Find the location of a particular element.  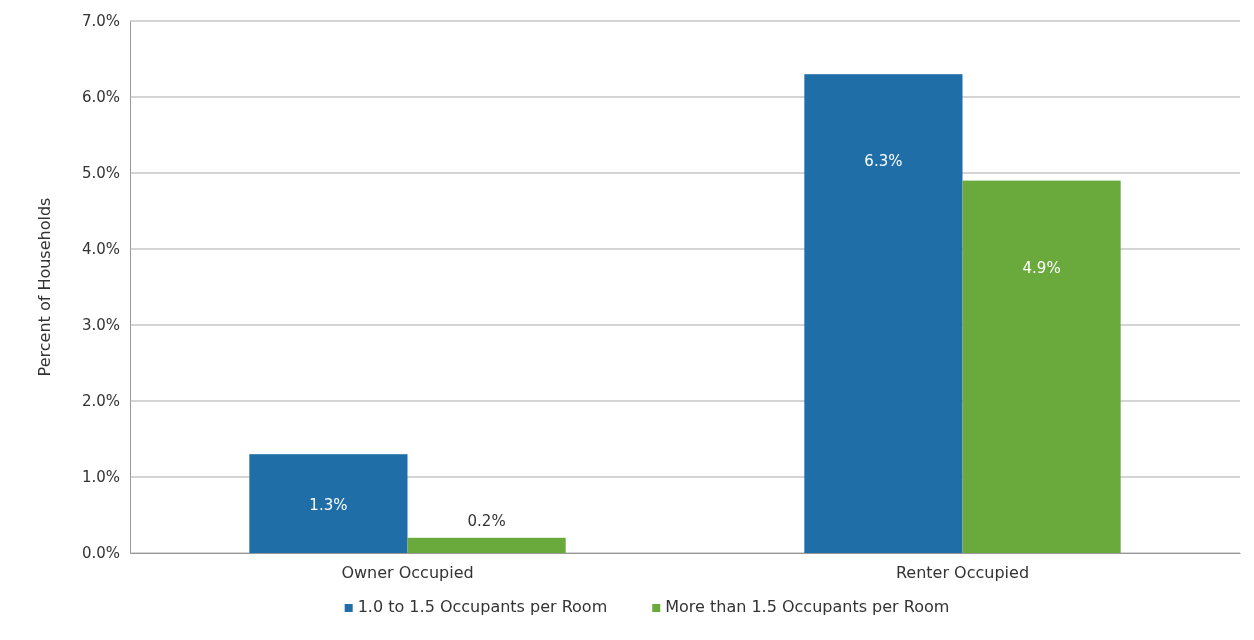

x-tick-label: Renter Occupied is located at coordinates (962, 573).